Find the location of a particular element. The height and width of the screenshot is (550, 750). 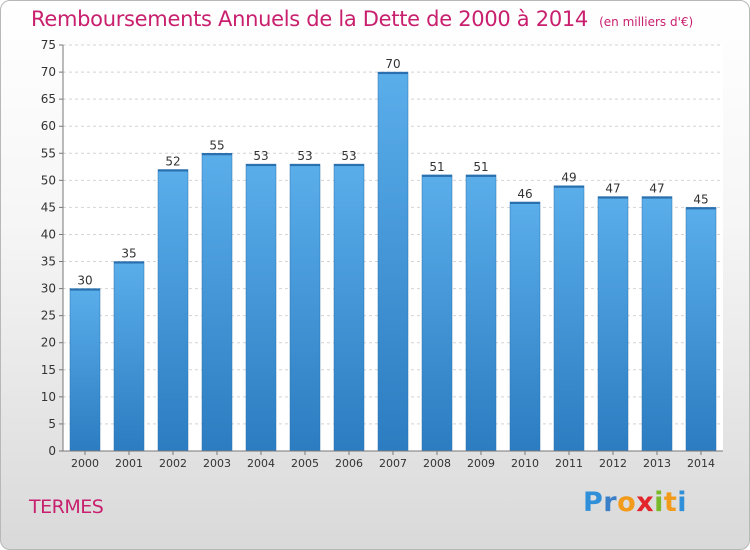

data-label: 55 is located at coordinates (216, 145).